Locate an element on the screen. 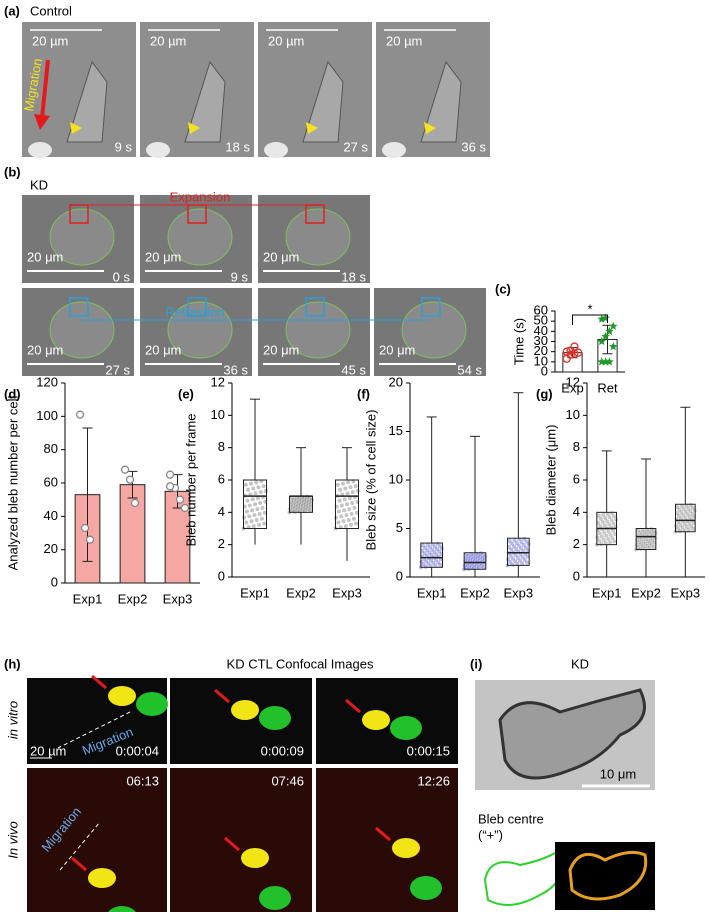 The width and height of the screenshot is (709, 912). label: 0:00:15 is located at coordinates (428, 750).